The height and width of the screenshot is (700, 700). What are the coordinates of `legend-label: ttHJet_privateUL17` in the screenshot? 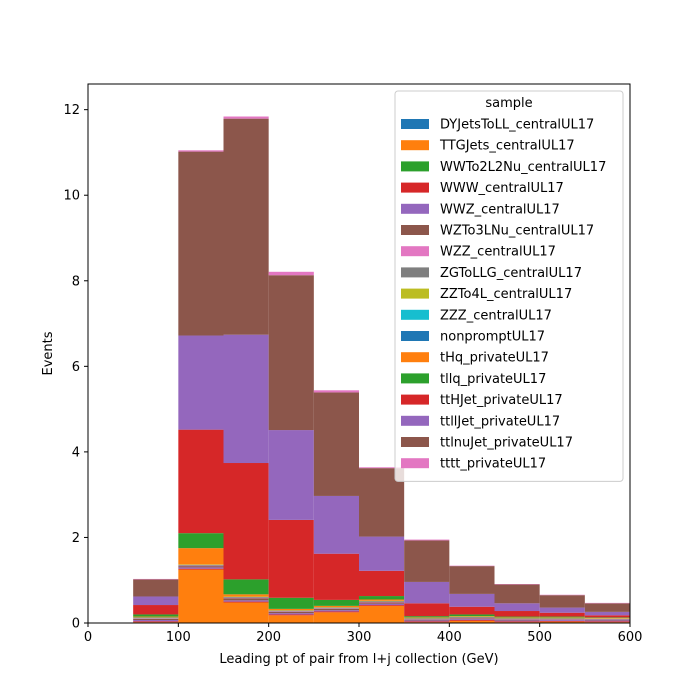 It's located at (501, 400).